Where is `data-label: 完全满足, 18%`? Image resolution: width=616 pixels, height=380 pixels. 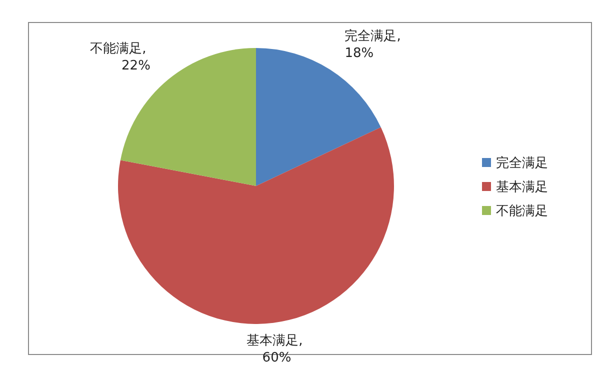
data-label: 完全满足, 18% is located at coordinates (374, 45).